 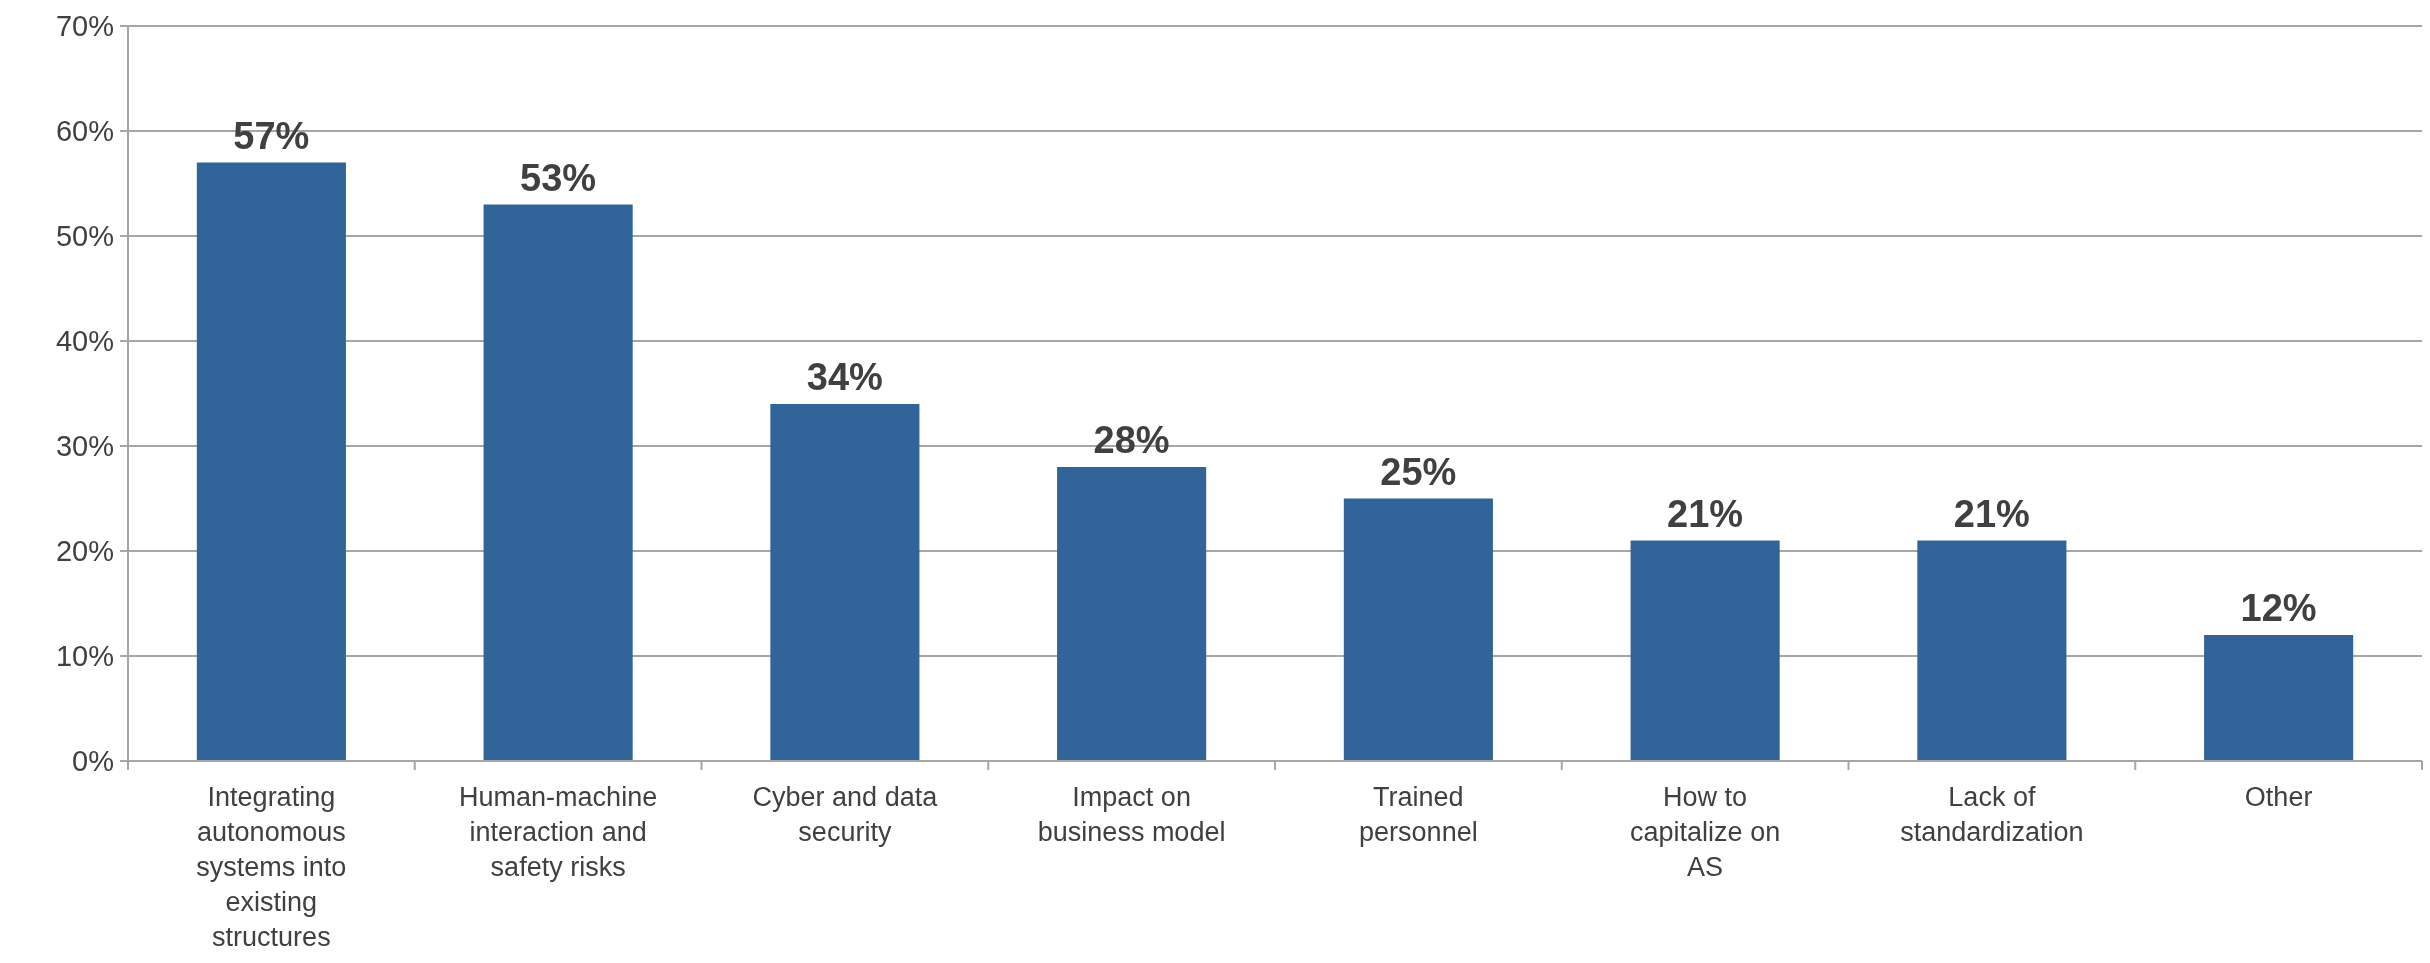 I want to click on x-tick-label: Impact on business model, so click(x=1131, y=814).